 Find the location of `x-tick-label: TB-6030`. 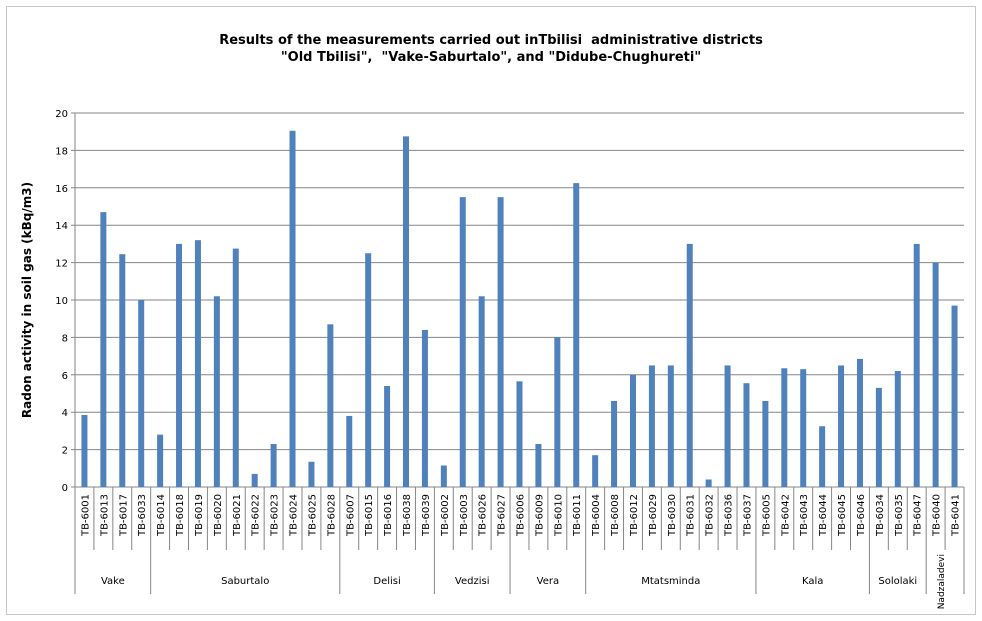

x-tick-label: TB-6030 is located at coordinates (672, 515).